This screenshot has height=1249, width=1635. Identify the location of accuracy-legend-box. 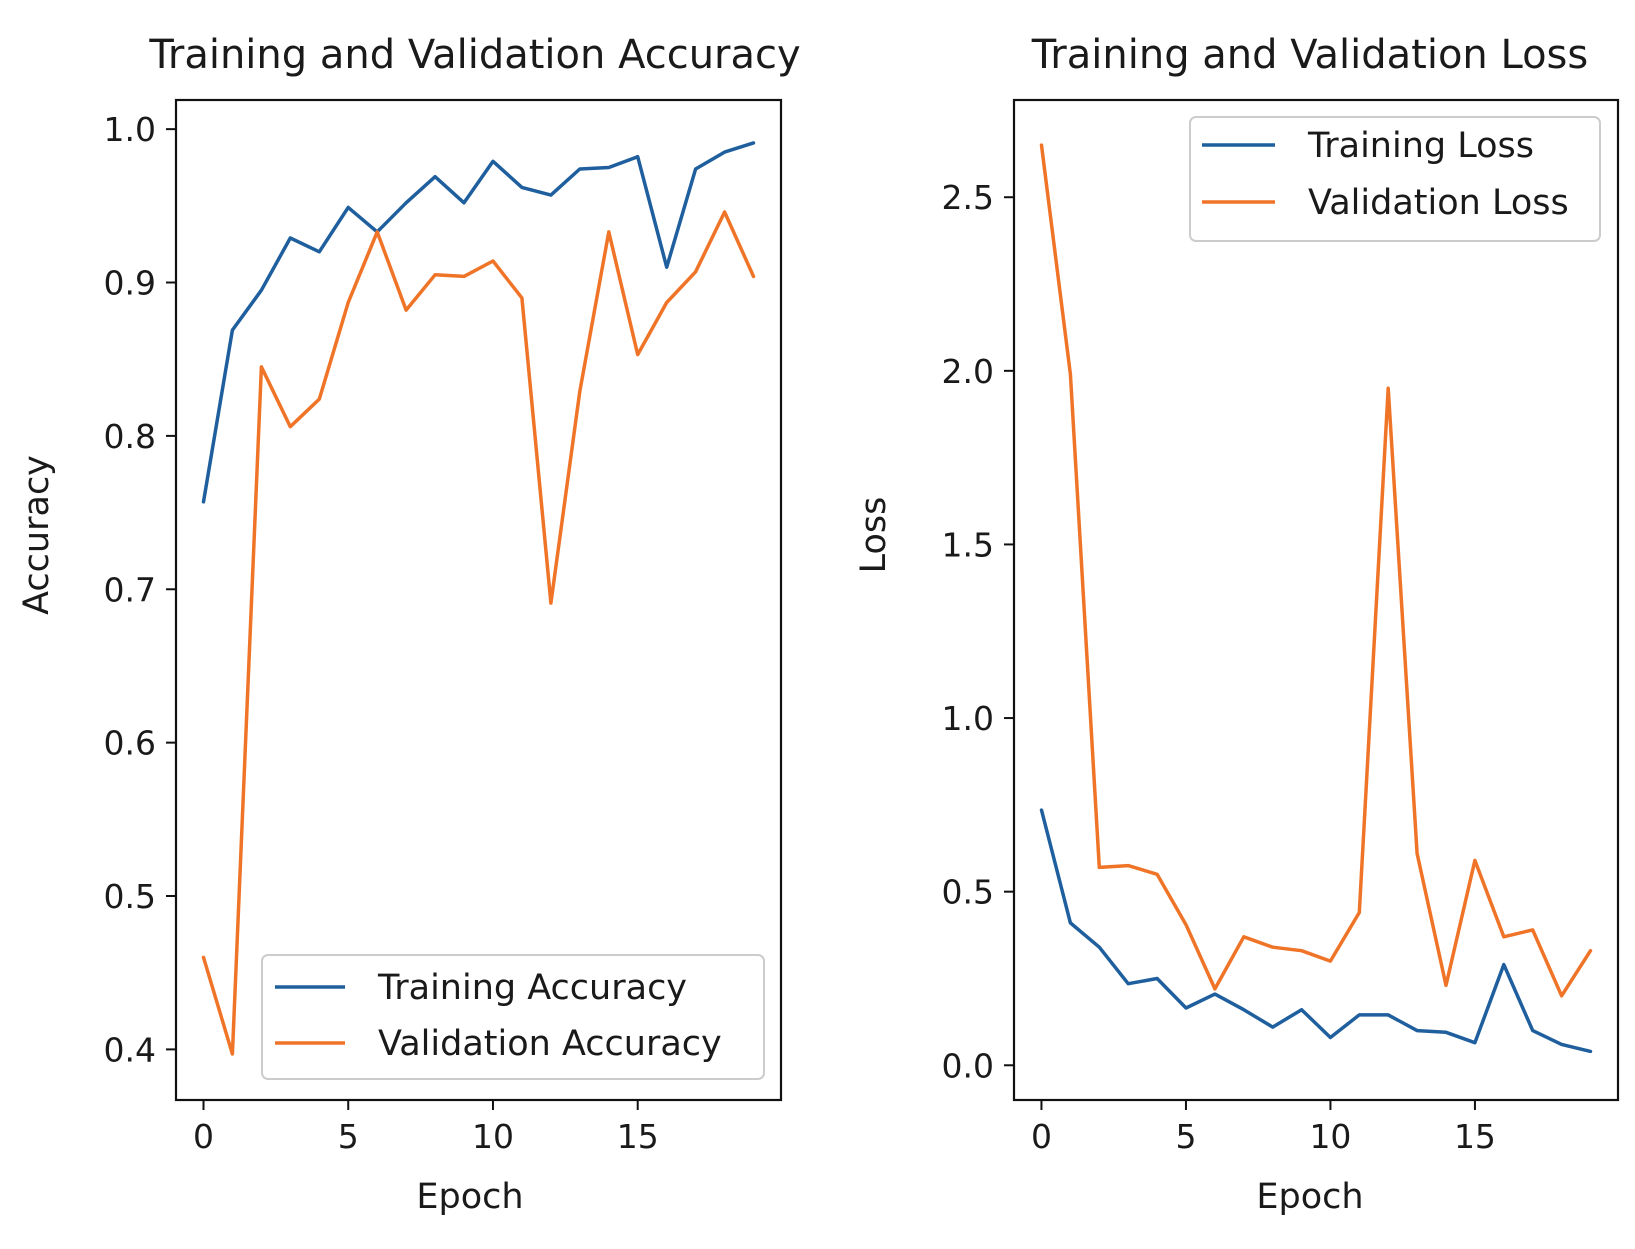
(513, 1017).